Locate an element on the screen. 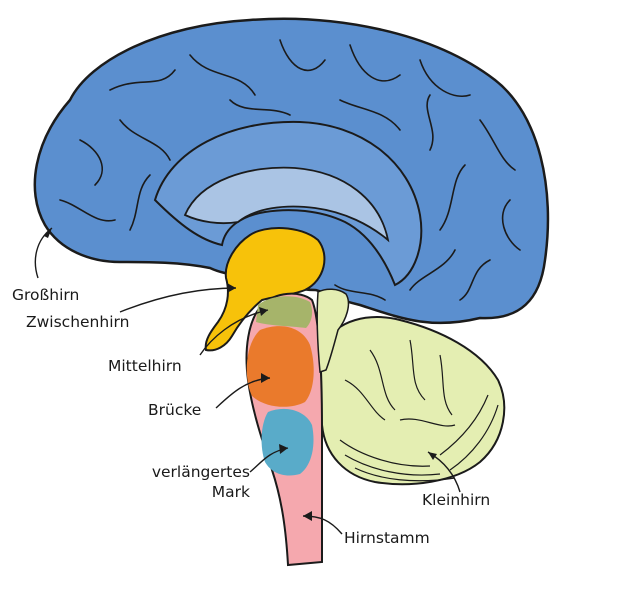 The width and height of the screenshot is (620, 589). label-hirnstamm: Hirnstamm is located at coordinates (387, 538).